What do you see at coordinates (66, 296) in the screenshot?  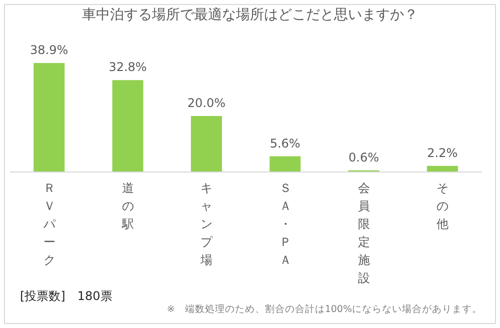 I see `text: [投票数] 180票` at bounding box center [66, 296].